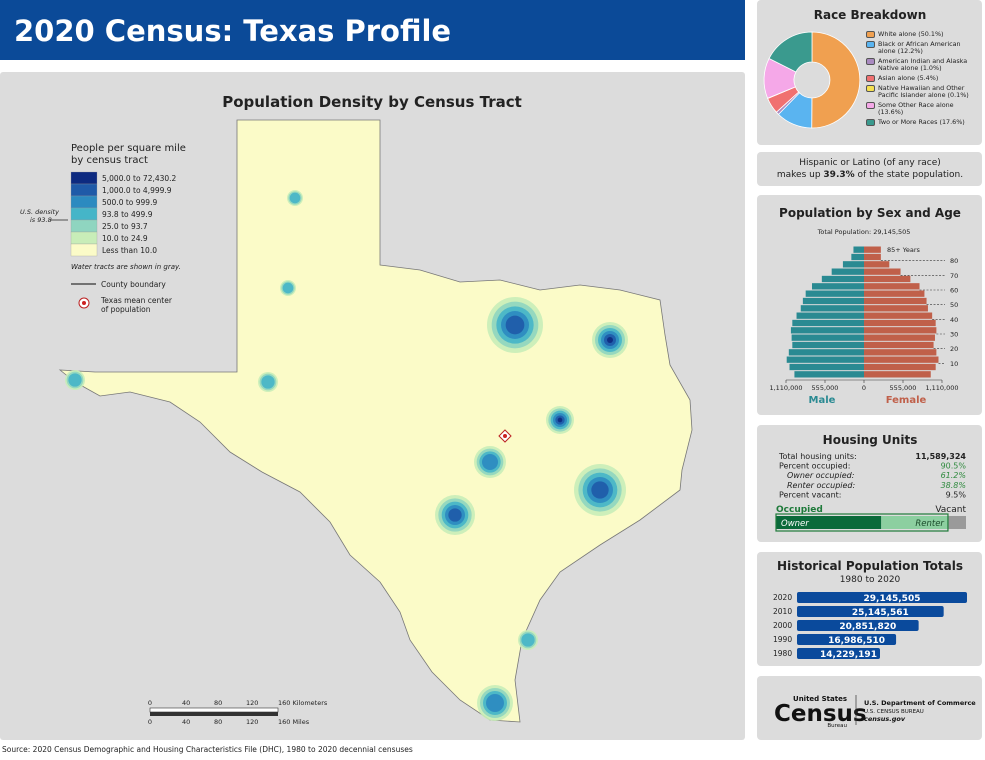  I want to click on value-label: 16,986,510, so click(856, 641).